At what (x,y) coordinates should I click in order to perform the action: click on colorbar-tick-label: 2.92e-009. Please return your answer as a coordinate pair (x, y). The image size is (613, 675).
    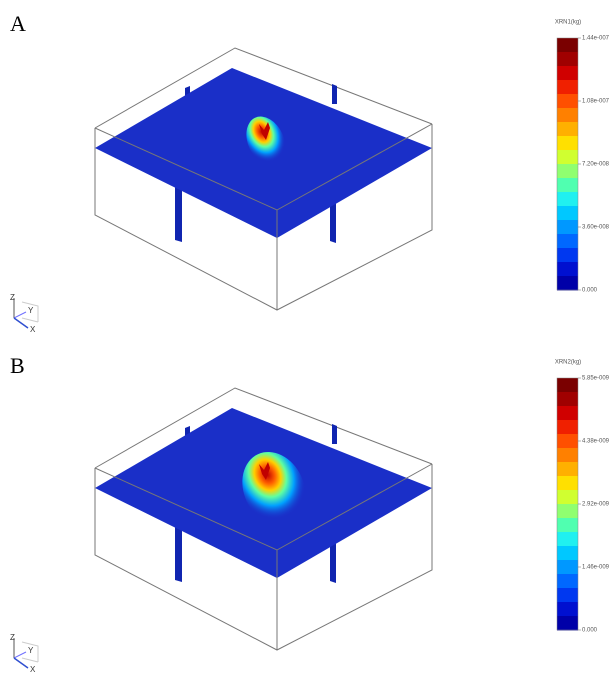
    Looking at the image, I should click on (596, 505).